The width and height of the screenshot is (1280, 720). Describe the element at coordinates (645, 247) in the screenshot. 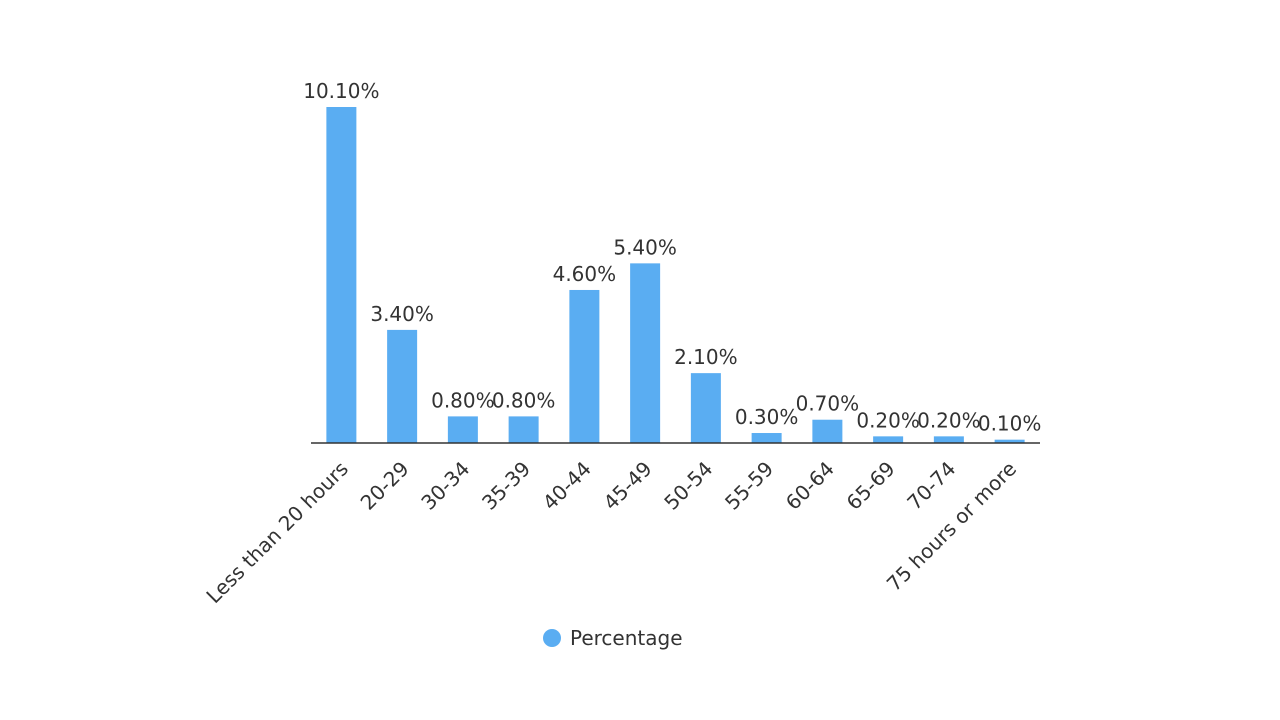

I see `value-label: 5.40%` at that location.